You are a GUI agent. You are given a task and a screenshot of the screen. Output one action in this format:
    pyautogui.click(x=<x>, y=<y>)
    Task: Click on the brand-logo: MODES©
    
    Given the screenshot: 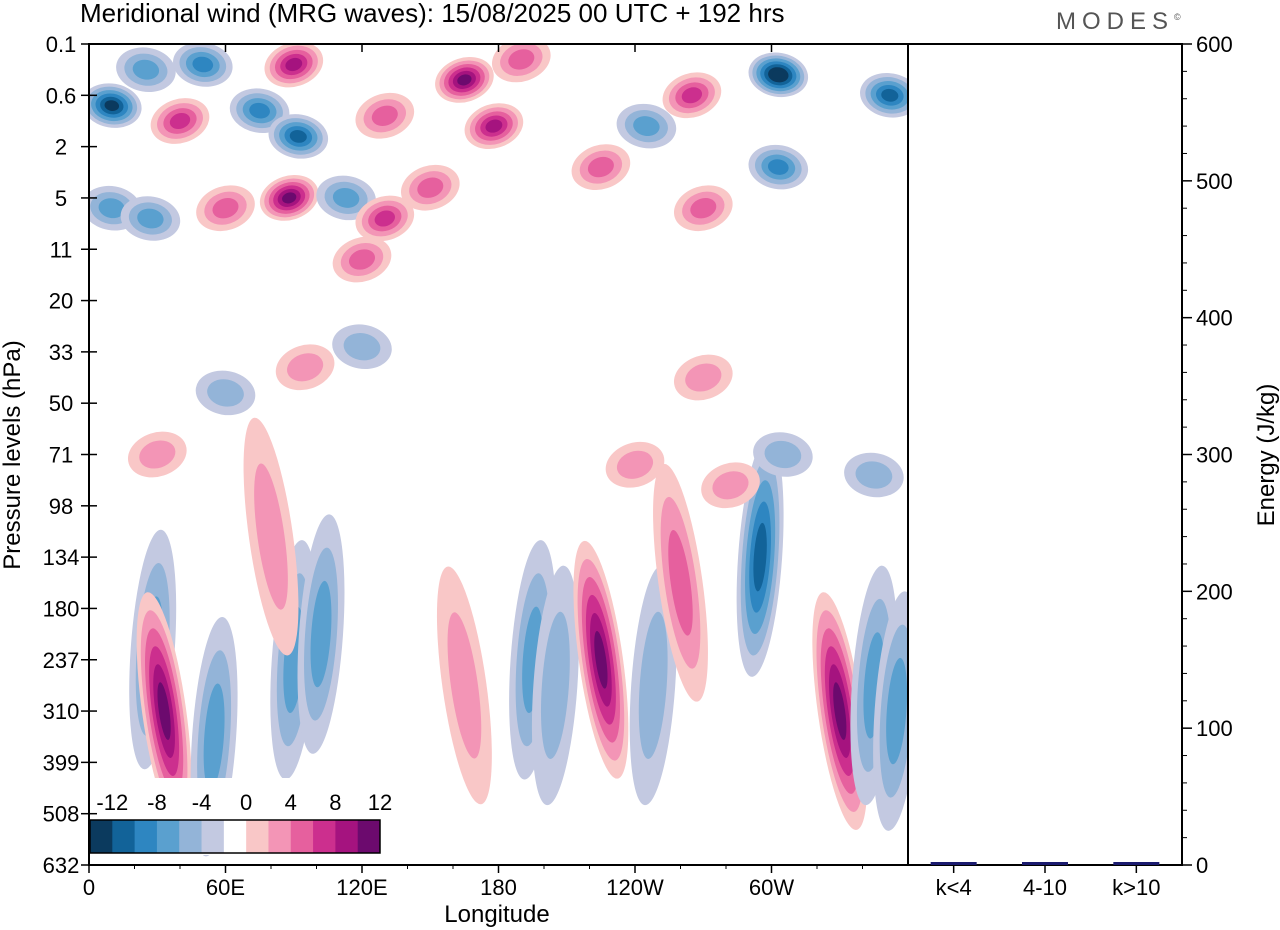 What is the action you would take?
    pyautogui.click(x=1118, y=22)
    